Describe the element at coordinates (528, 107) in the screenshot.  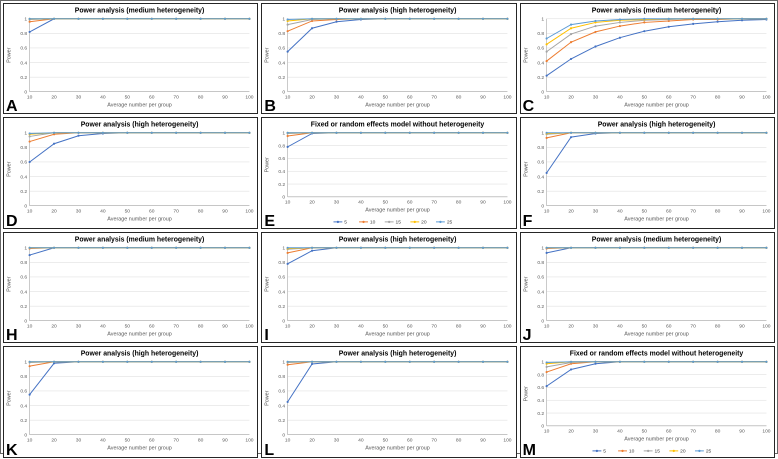
I see `panel-letter-C: C` at that location.